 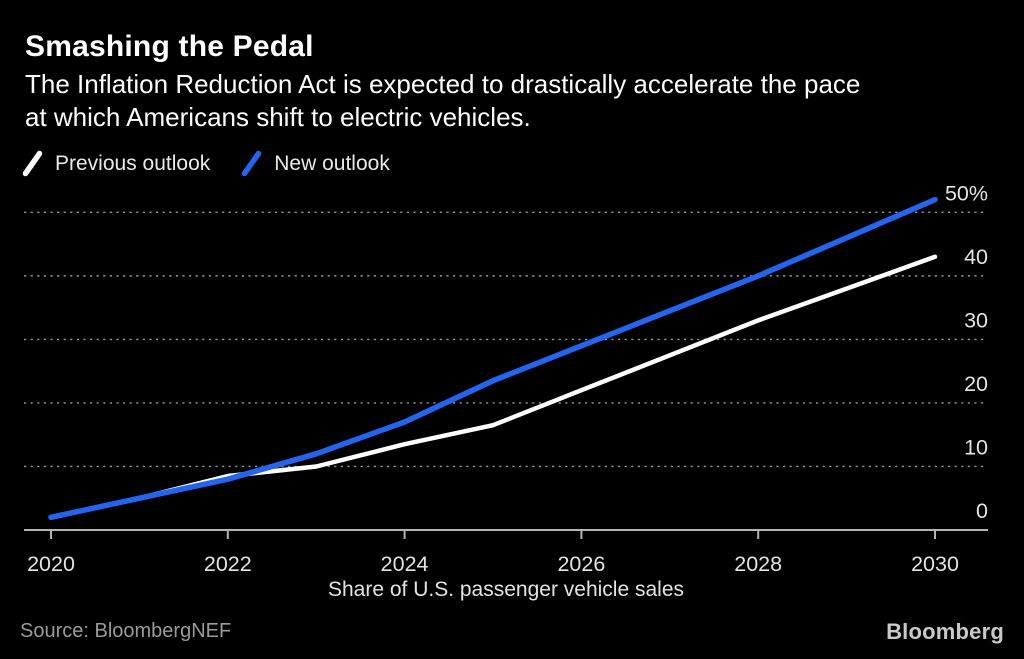 What do you see at coordinates (966, 193) in the screenshot?
I see `y-axis-tick-label: 50%` at bounding box center [966, 193].